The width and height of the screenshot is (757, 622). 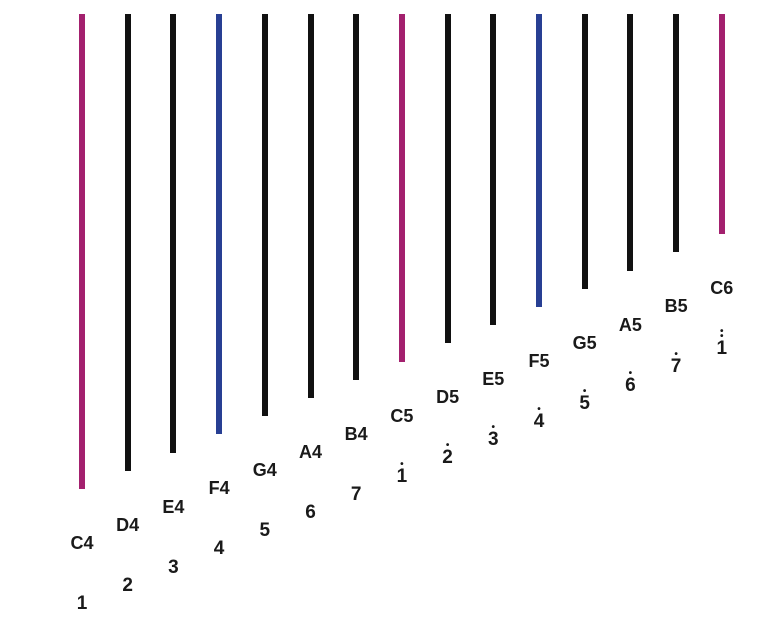 I want to click on tine-e4, so click(x=173, y=233).